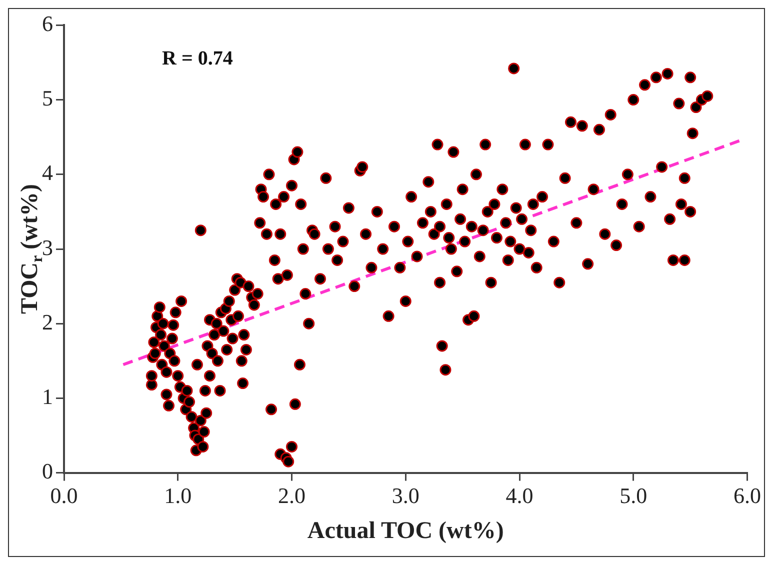  What do you see at coordinates (747, 495) in the screenshot?
I see `x-tick-label: 6.0` at bounding box center [747, 495].